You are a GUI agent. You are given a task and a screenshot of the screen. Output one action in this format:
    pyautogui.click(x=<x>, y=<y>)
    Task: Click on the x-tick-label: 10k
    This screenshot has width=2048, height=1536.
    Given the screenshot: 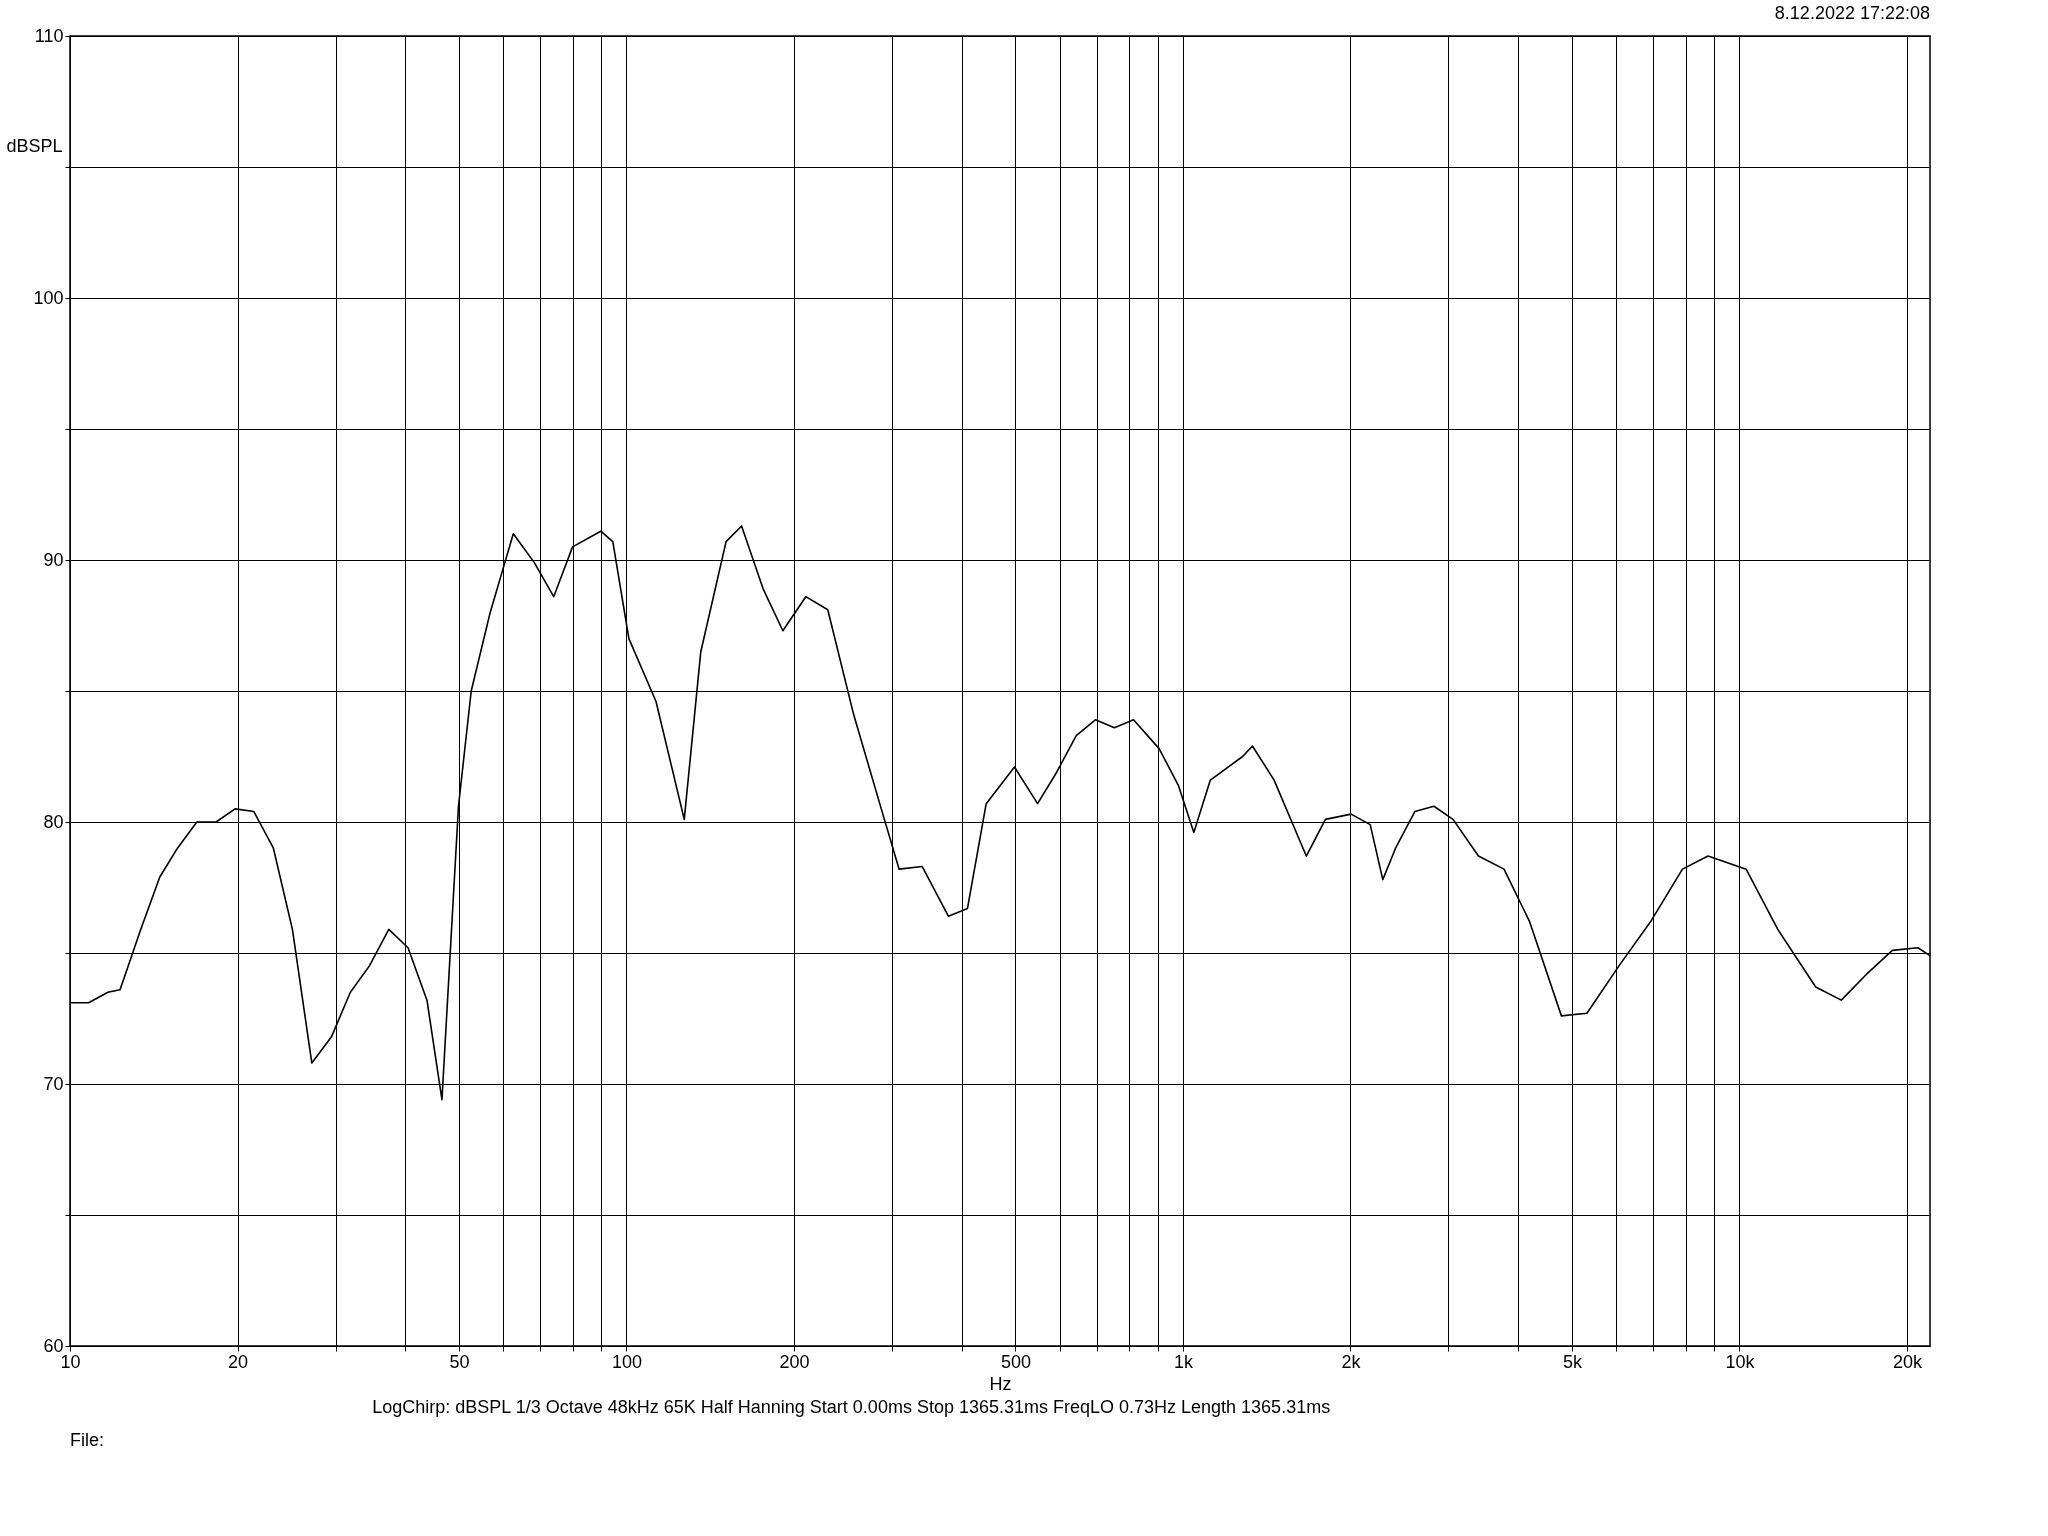 What is the action you would take?
    pyautogui.click(x=1740, y=1361)
    